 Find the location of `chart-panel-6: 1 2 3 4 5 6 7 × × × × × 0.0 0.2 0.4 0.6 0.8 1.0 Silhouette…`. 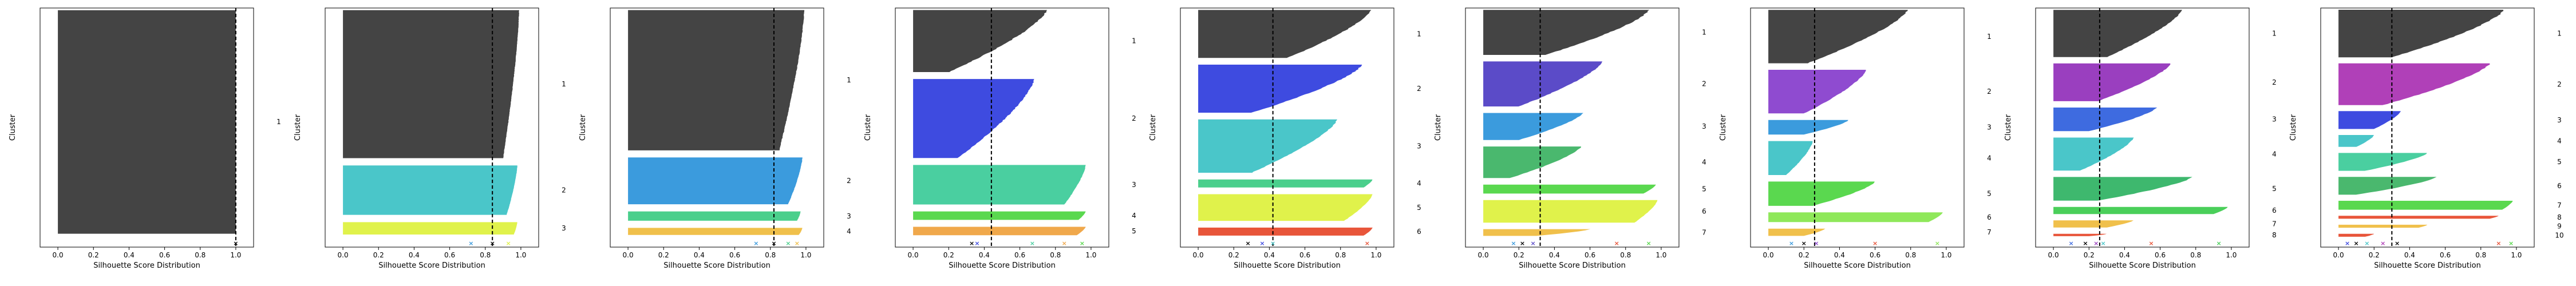

chart-panel-6: 1 2 3 4 5 6 7 × × × × × 0.0 0.2 0.4 0.6 0.8 1.0 Silhouette… is located at coordinates (1570, 138).